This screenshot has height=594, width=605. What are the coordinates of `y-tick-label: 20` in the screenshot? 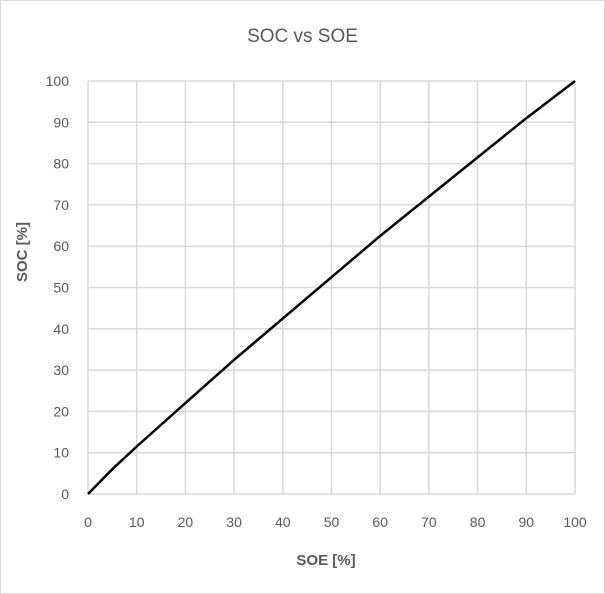 It's located at (61, 411).